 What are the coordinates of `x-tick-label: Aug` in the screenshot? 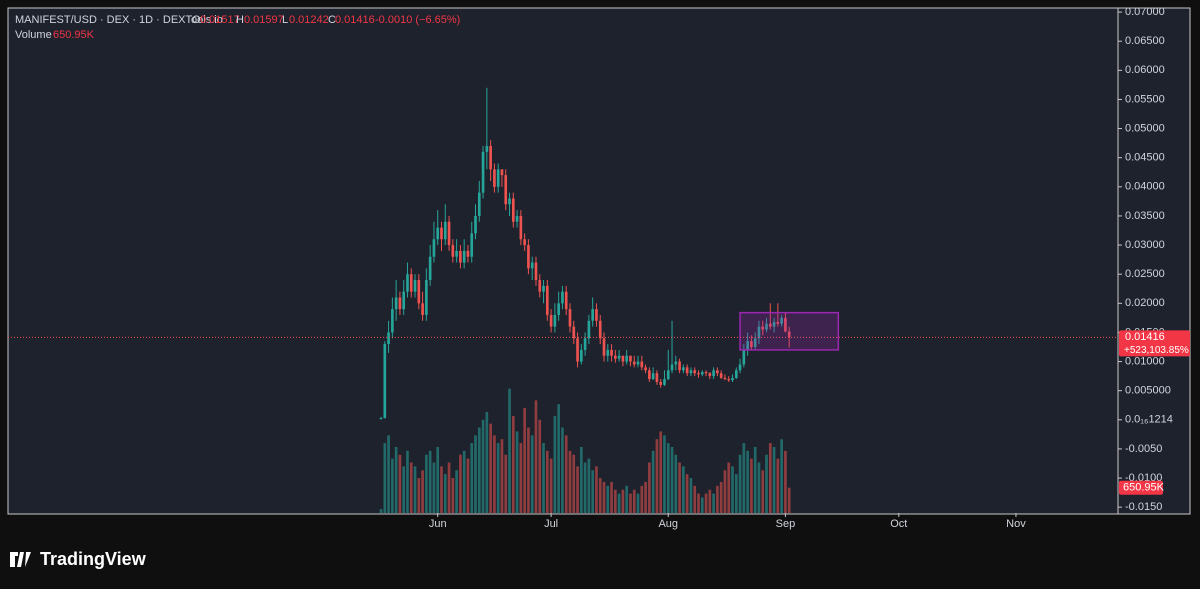 It's located at (668, 524).